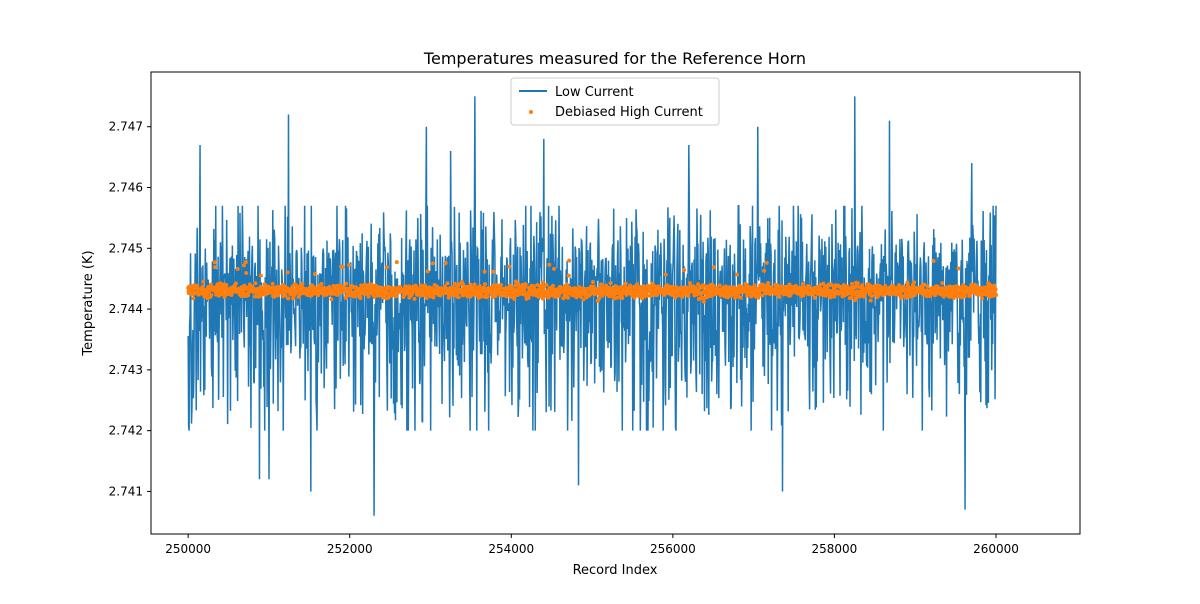  I want to click on y-tick-label: 2.745, so click(126, 248).